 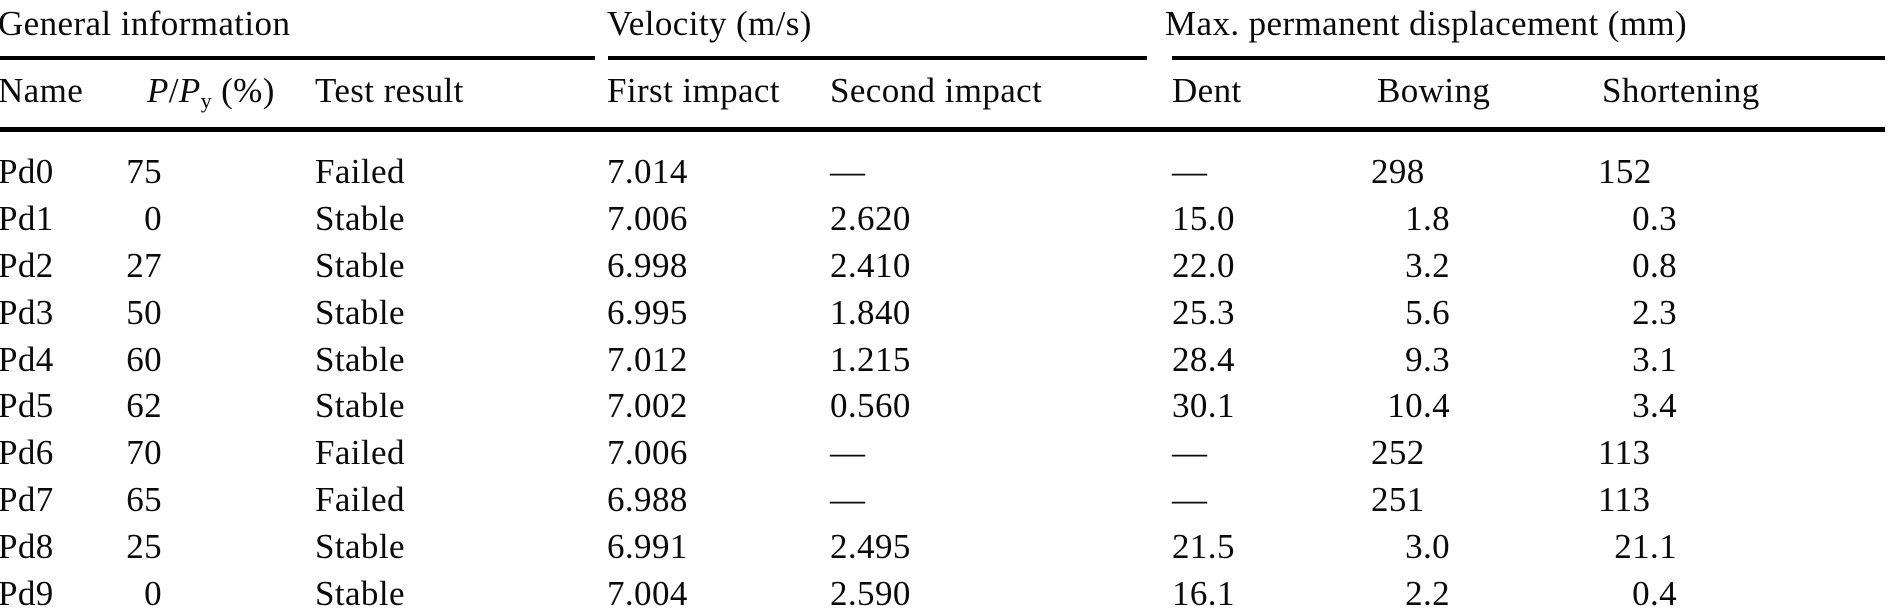 What do you see at coordinates (1203, 359) in the screenshot?
I see `cell-dent: 28.4` at bounding box center [1203, 359].